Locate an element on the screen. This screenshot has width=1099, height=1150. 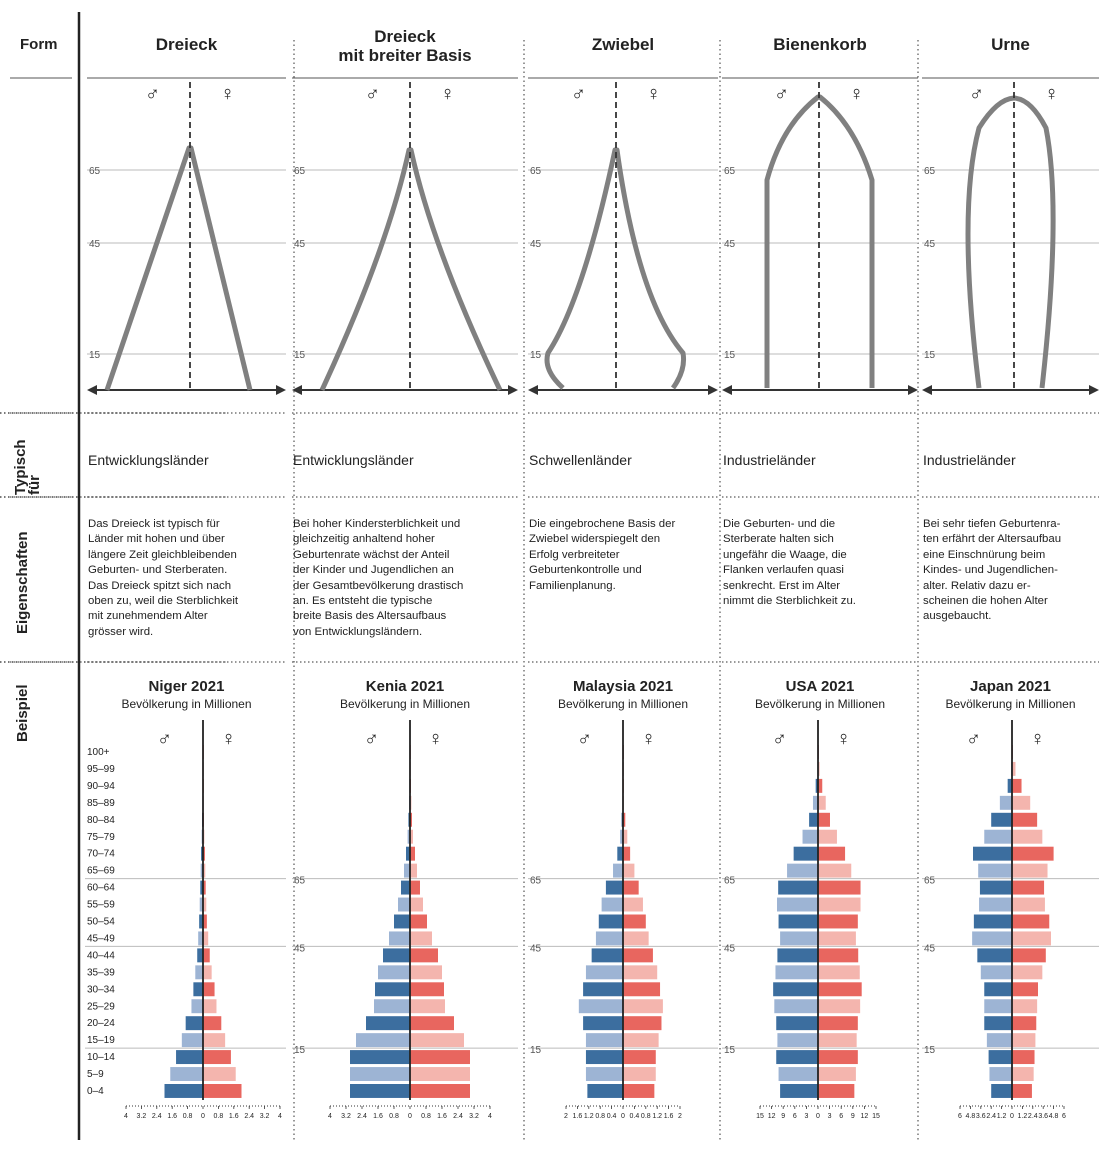
age-group-label: 75–79 is located at coordinates (101, 837).